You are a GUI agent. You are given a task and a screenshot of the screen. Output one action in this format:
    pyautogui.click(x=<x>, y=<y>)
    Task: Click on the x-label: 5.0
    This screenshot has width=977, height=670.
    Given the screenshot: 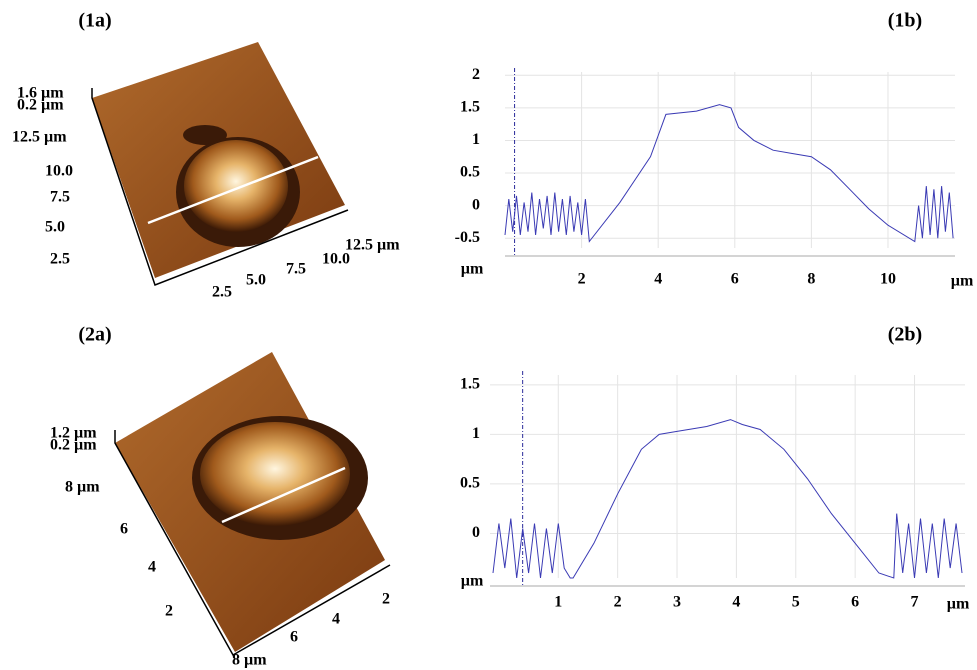 What is the action you would take?
    pyautogui.click(x=256, y=280)
    